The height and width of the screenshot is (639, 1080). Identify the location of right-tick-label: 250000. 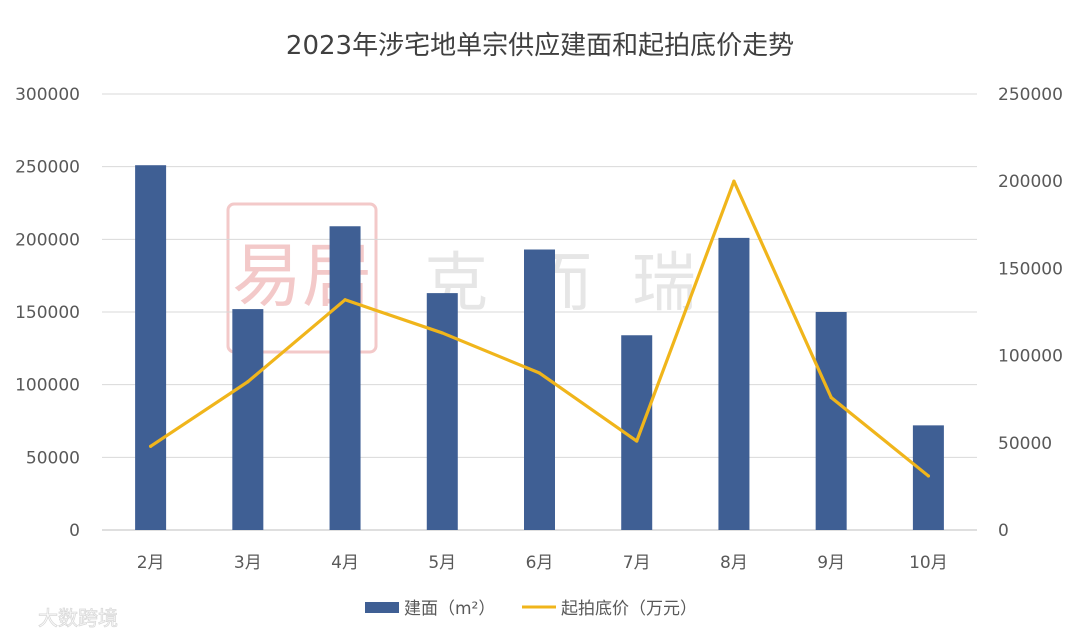
(1030, 95).